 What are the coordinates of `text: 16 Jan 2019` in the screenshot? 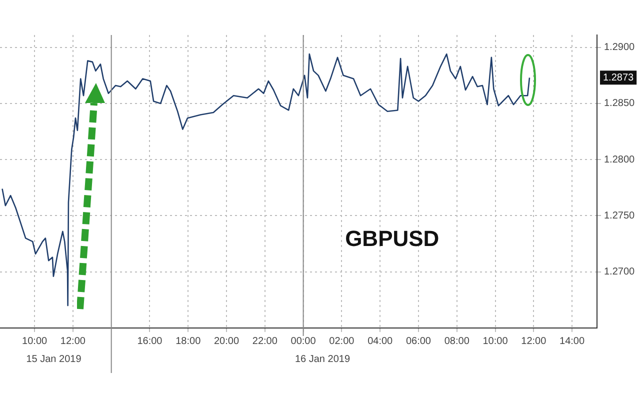 It's located at (322, 359).